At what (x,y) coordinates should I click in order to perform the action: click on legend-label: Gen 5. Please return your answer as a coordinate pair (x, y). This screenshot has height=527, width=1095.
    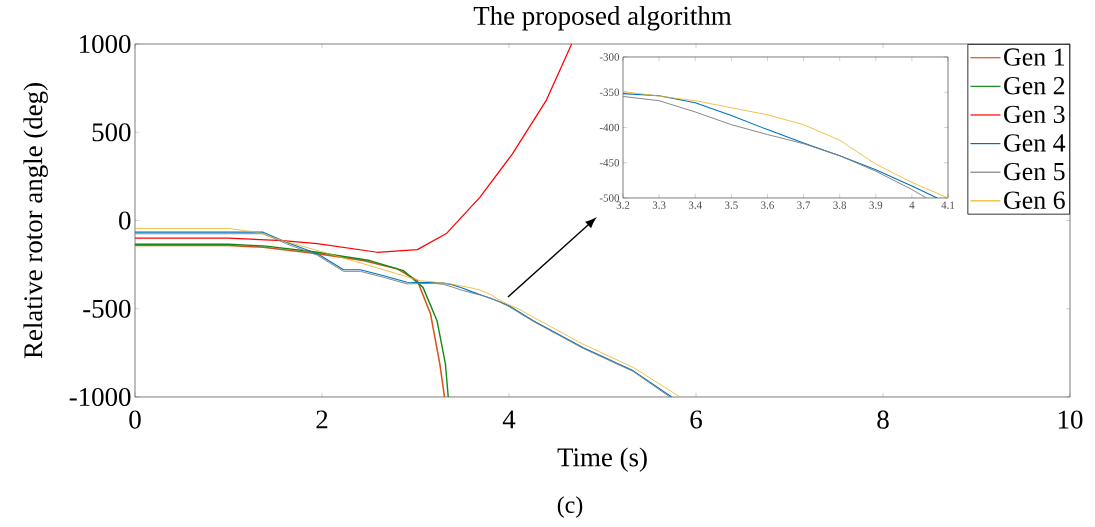
    Looking at the image, I should click on (1034, 171).